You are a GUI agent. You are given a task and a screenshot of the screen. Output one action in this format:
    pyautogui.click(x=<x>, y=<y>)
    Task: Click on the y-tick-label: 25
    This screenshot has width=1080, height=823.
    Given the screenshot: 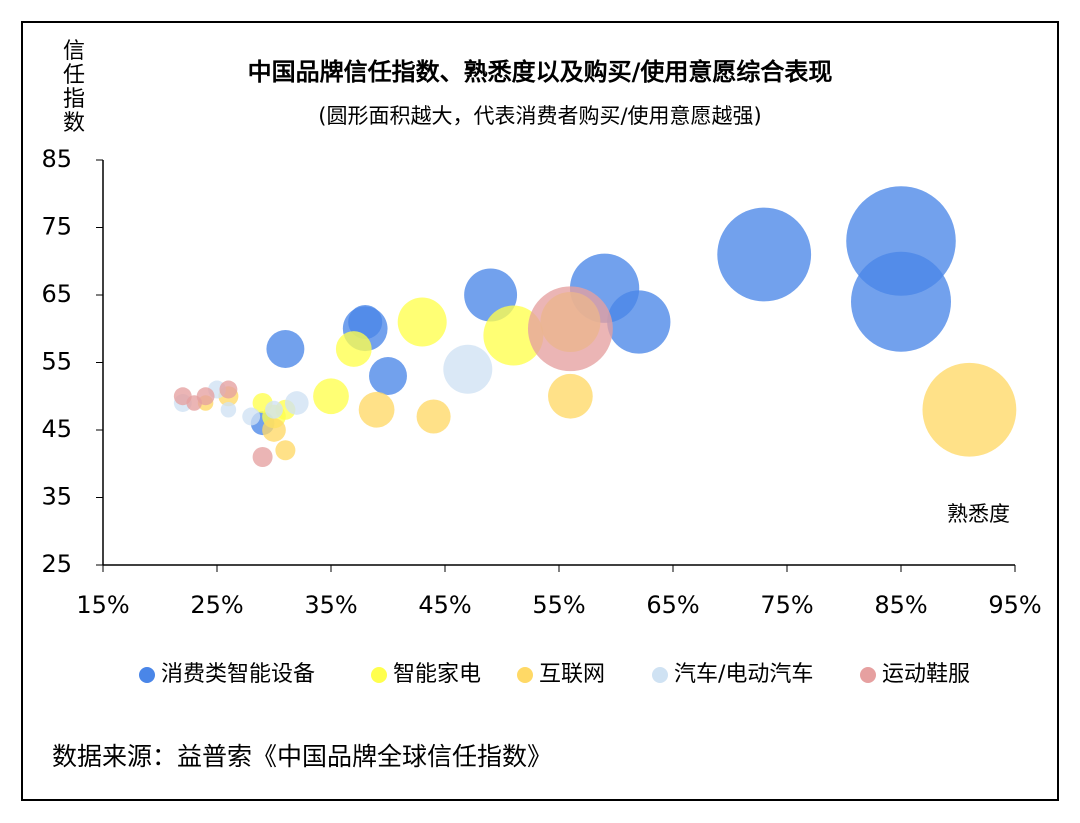 What is the action you would take?
    pyautogui.click(x=56, y=564)
    